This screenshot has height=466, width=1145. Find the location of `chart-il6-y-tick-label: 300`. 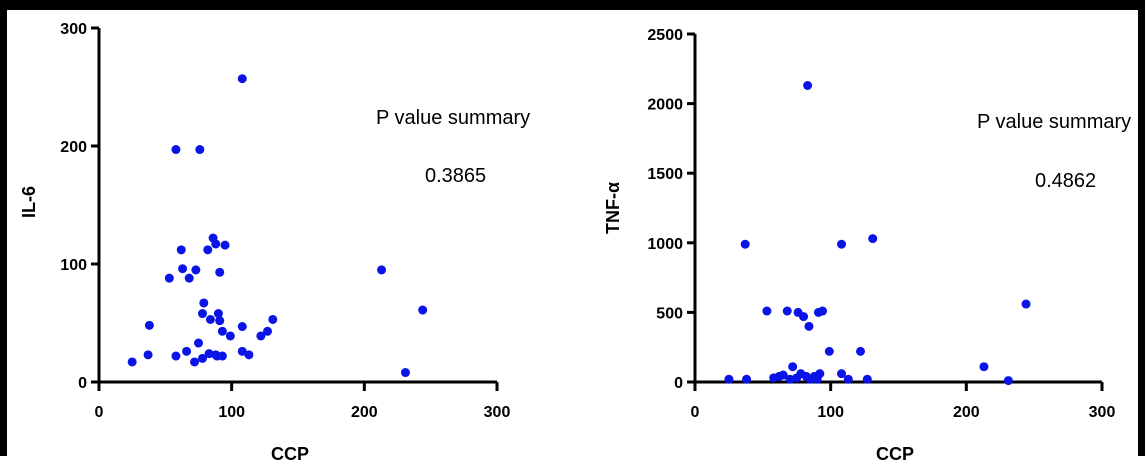

chart-il6-y-tick-label: 300 is located at coordinates (73, 29).